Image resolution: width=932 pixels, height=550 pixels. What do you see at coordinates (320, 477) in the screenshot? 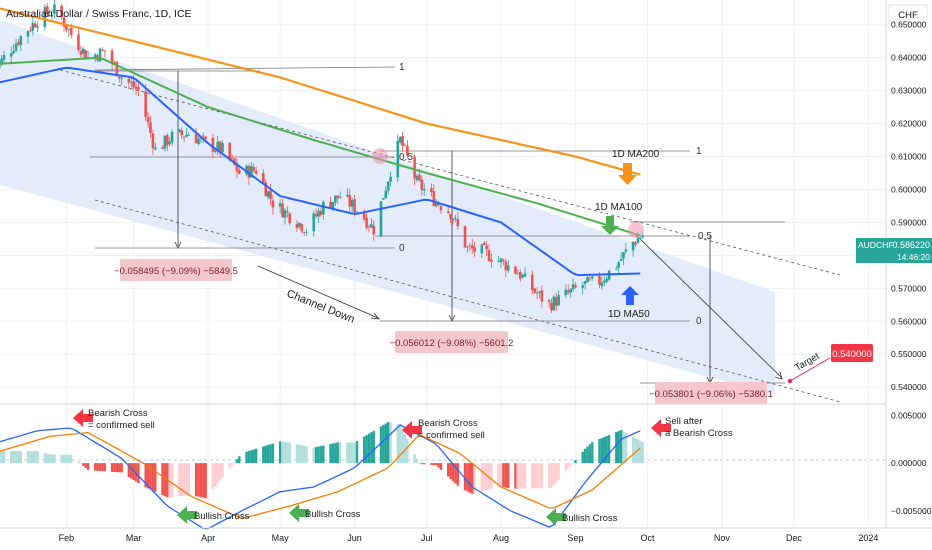
I see `macd-line` at bounding box center [320, 477].